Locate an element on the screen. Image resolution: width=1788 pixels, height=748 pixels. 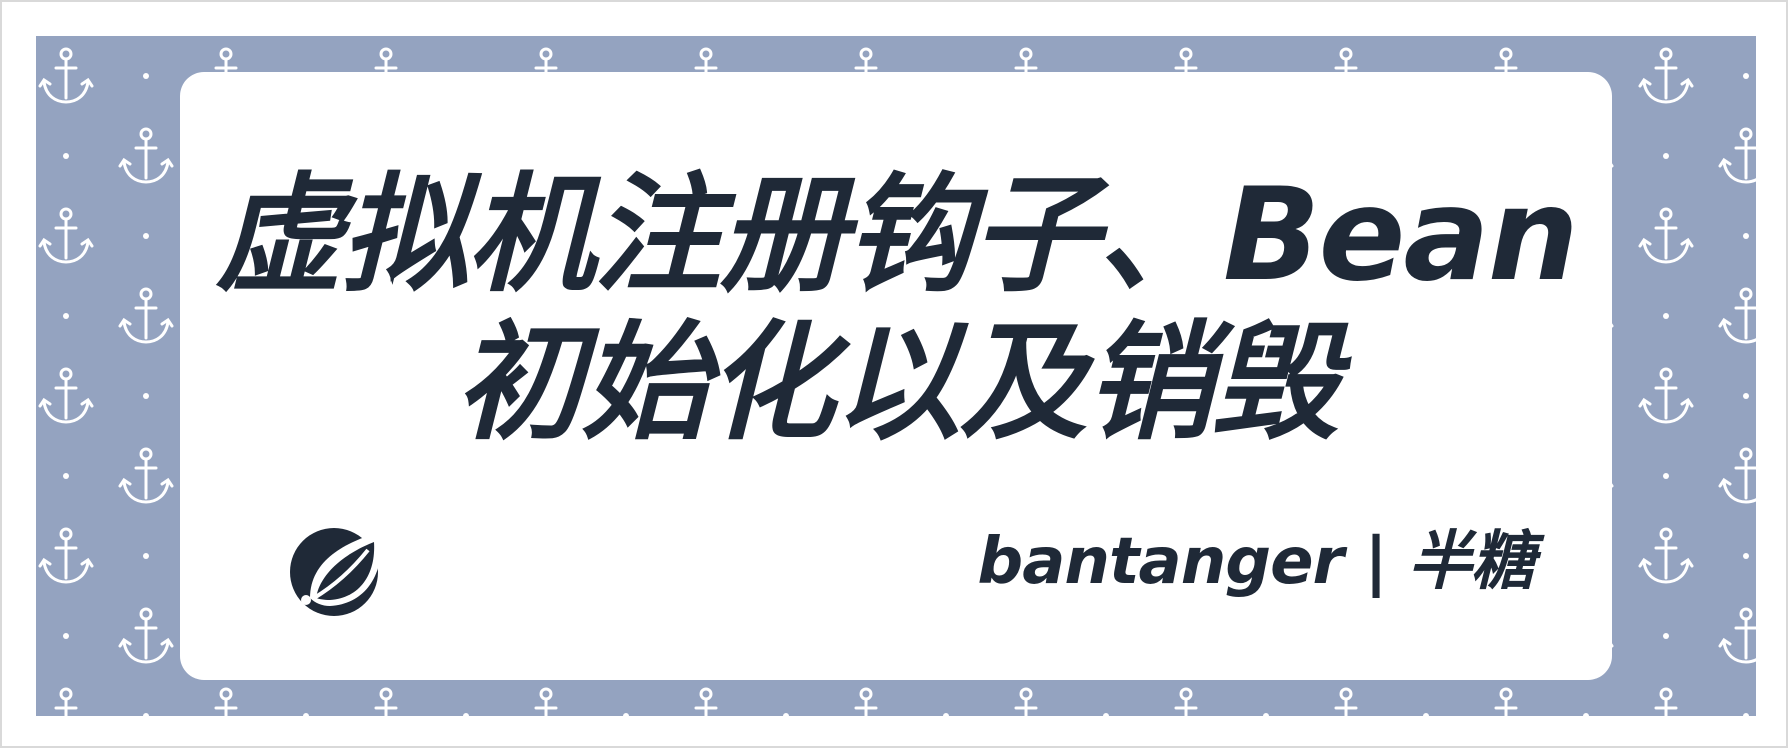
title-line-2: 初始化以及销毁 is located at coordinates (896, 383).